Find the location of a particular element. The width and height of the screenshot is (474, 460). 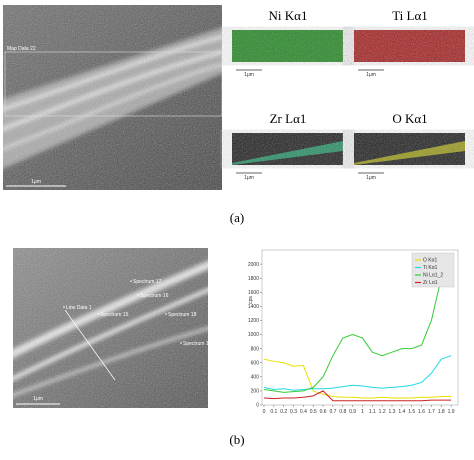

x-tick-label: 0.9 is located at coordinates (352, 412).